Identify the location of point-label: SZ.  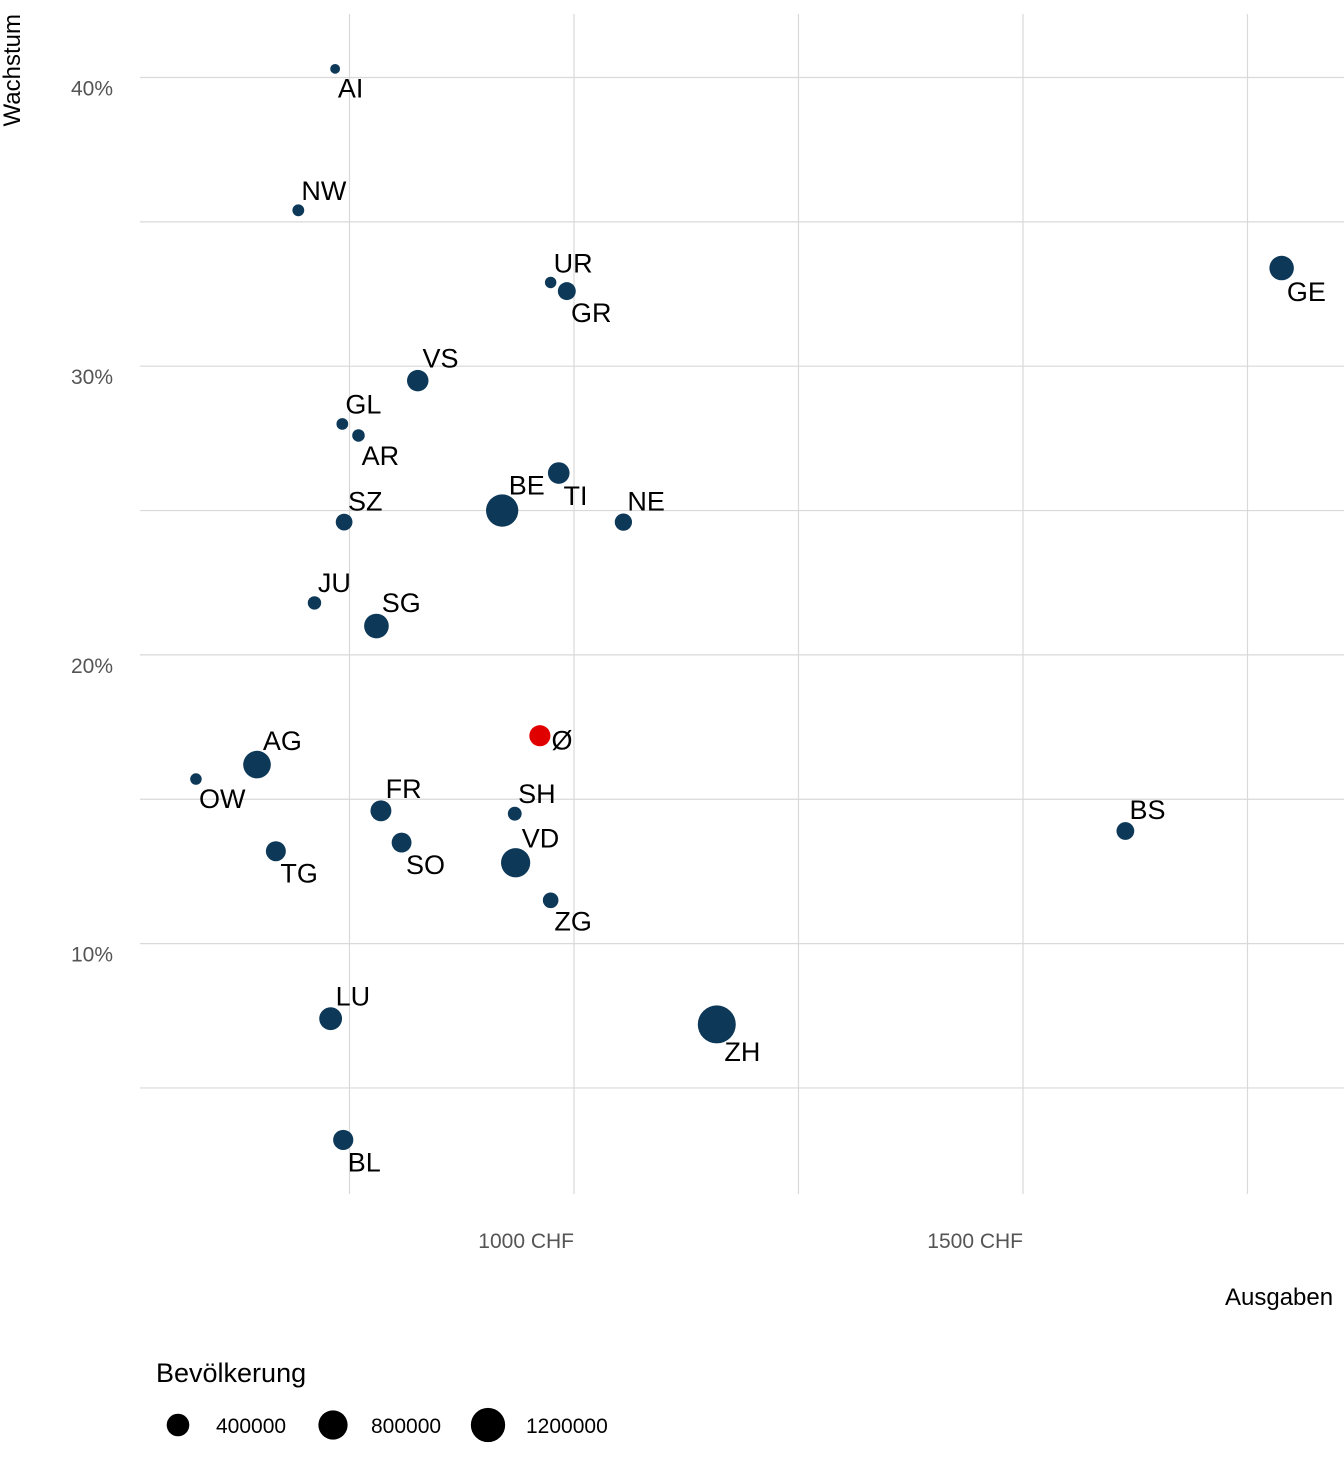
(365, 501).